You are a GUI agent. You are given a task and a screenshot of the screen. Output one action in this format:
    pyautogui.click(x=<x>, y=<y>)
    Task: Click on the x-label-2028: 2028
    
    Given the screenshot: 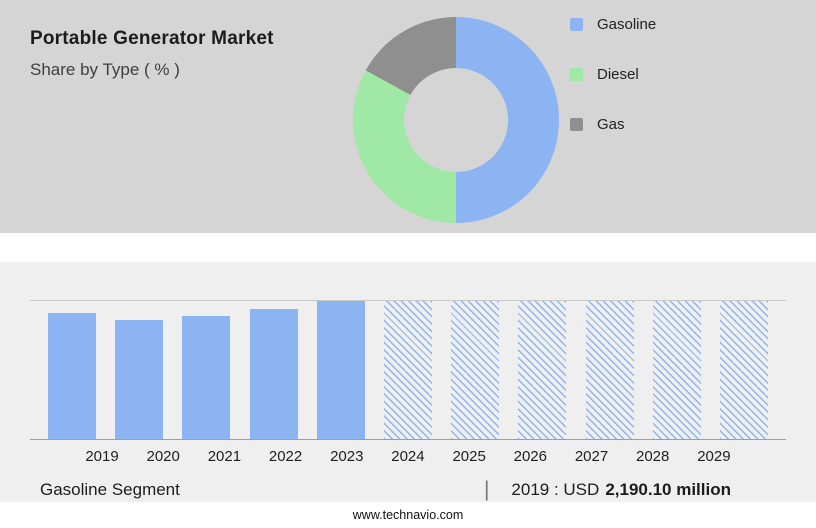 What is the action you would take?
    pyautogui.click(x=653, y=456)
    